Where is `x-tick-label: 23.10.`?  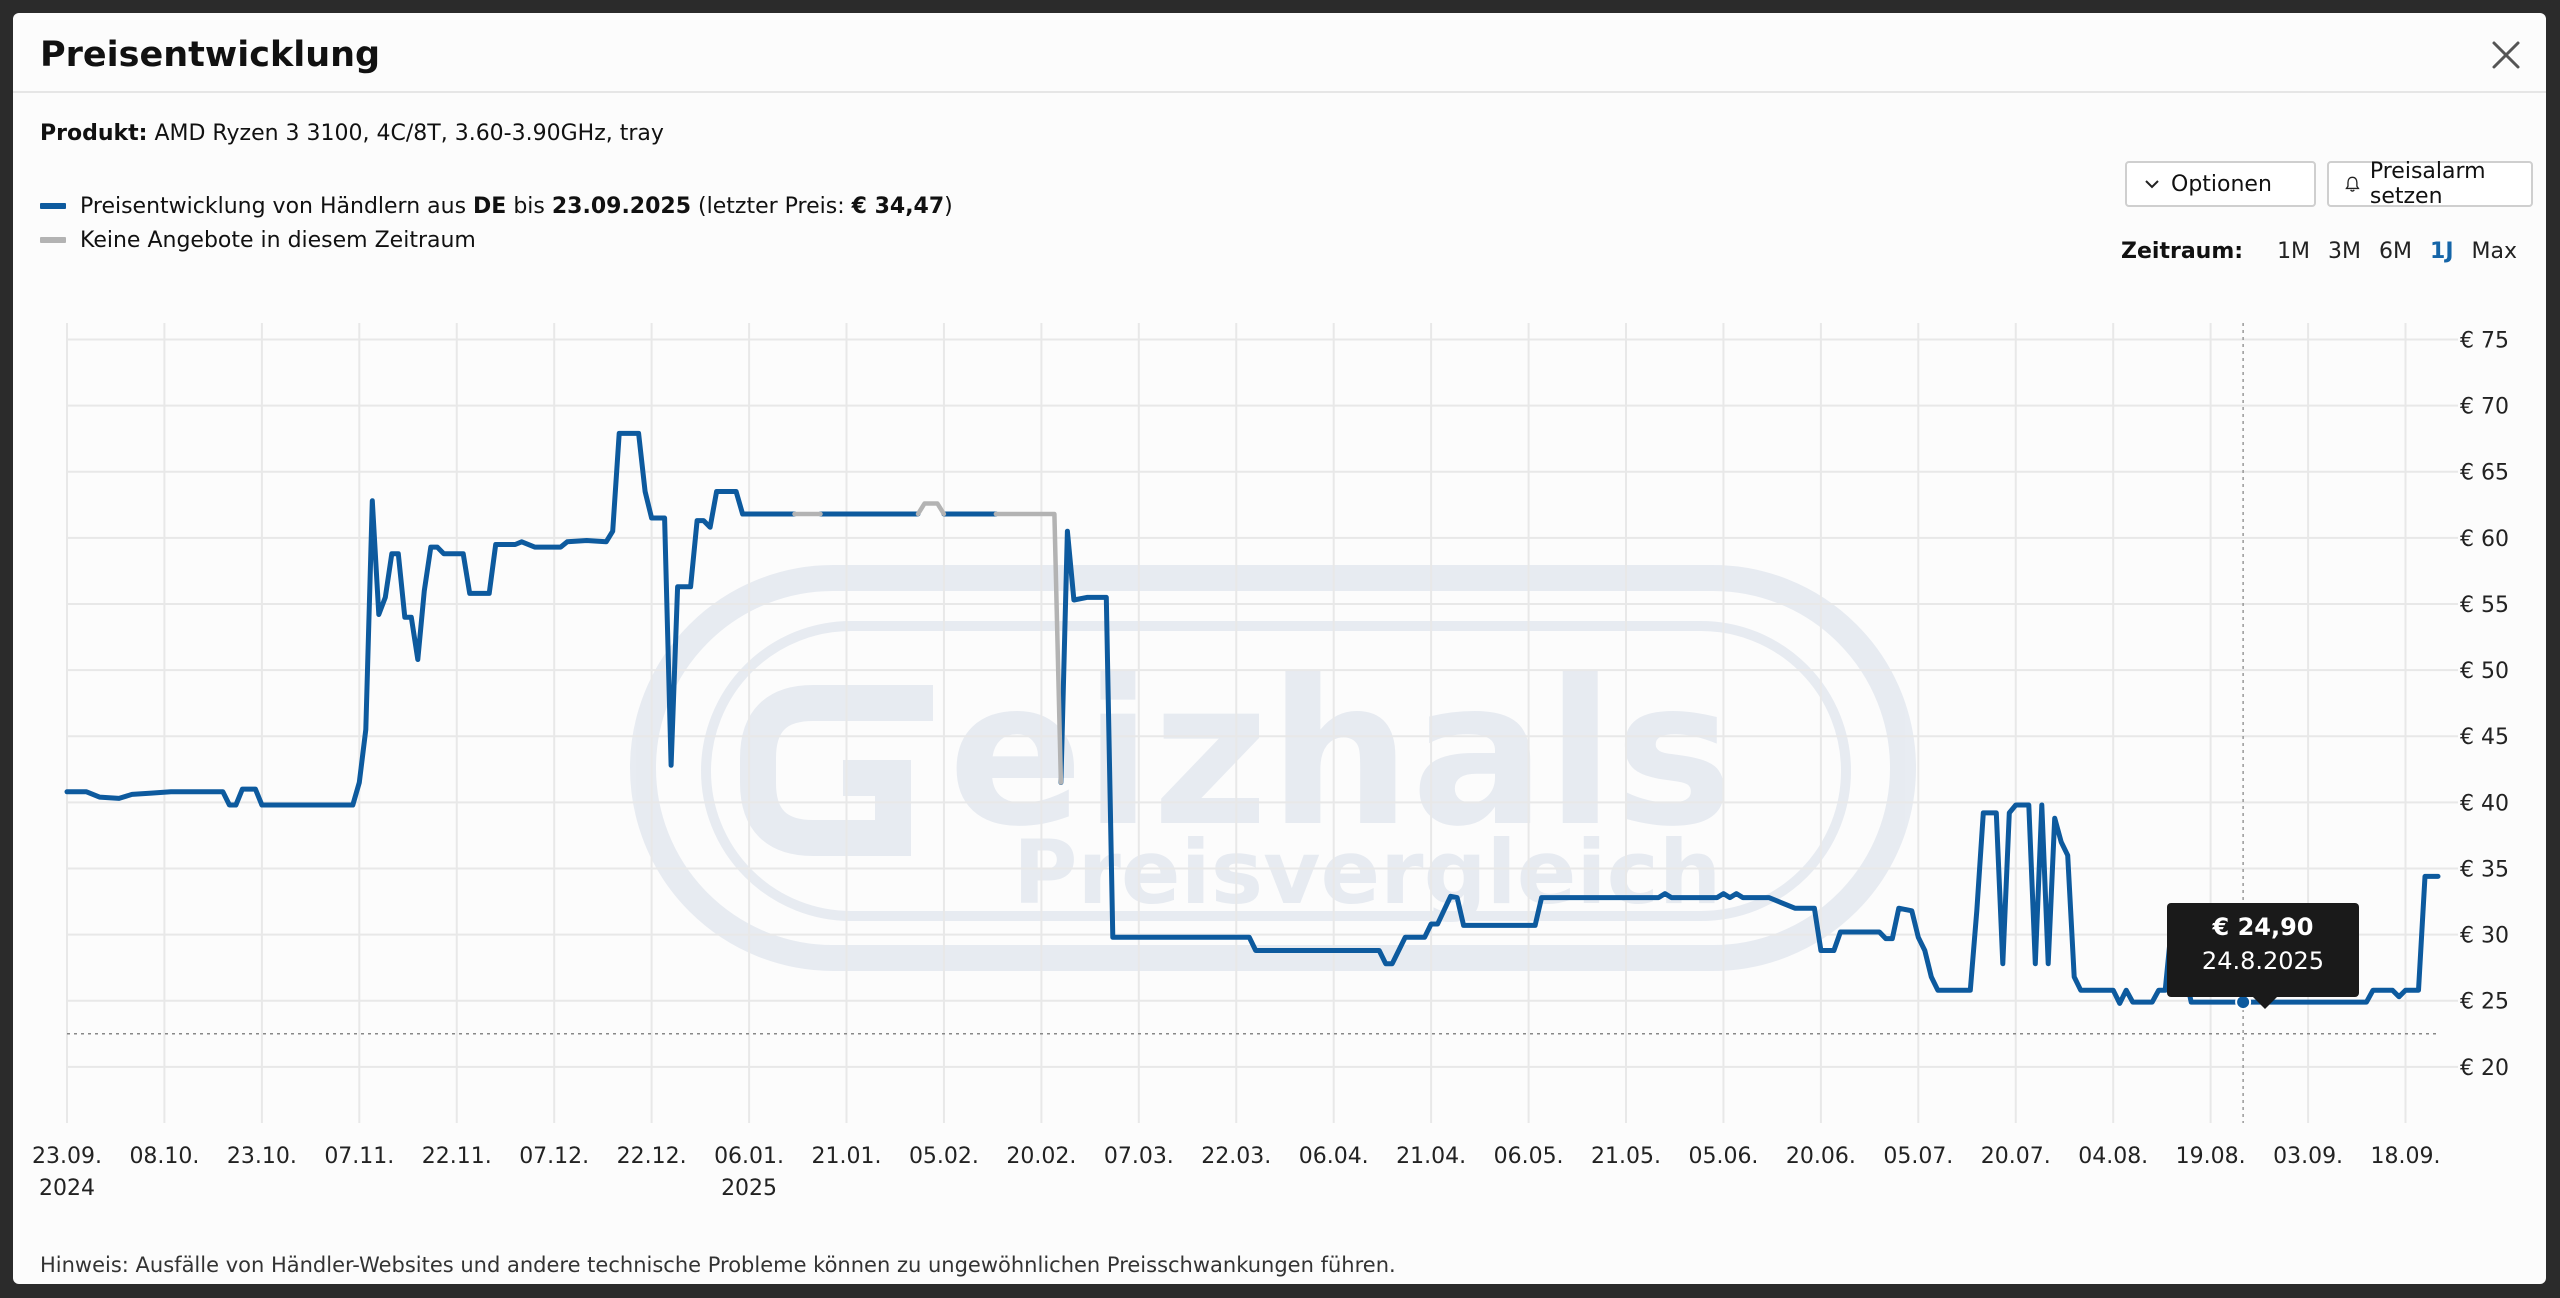
x-tick-label: 23.10. is located at coordinates (262, 1156).